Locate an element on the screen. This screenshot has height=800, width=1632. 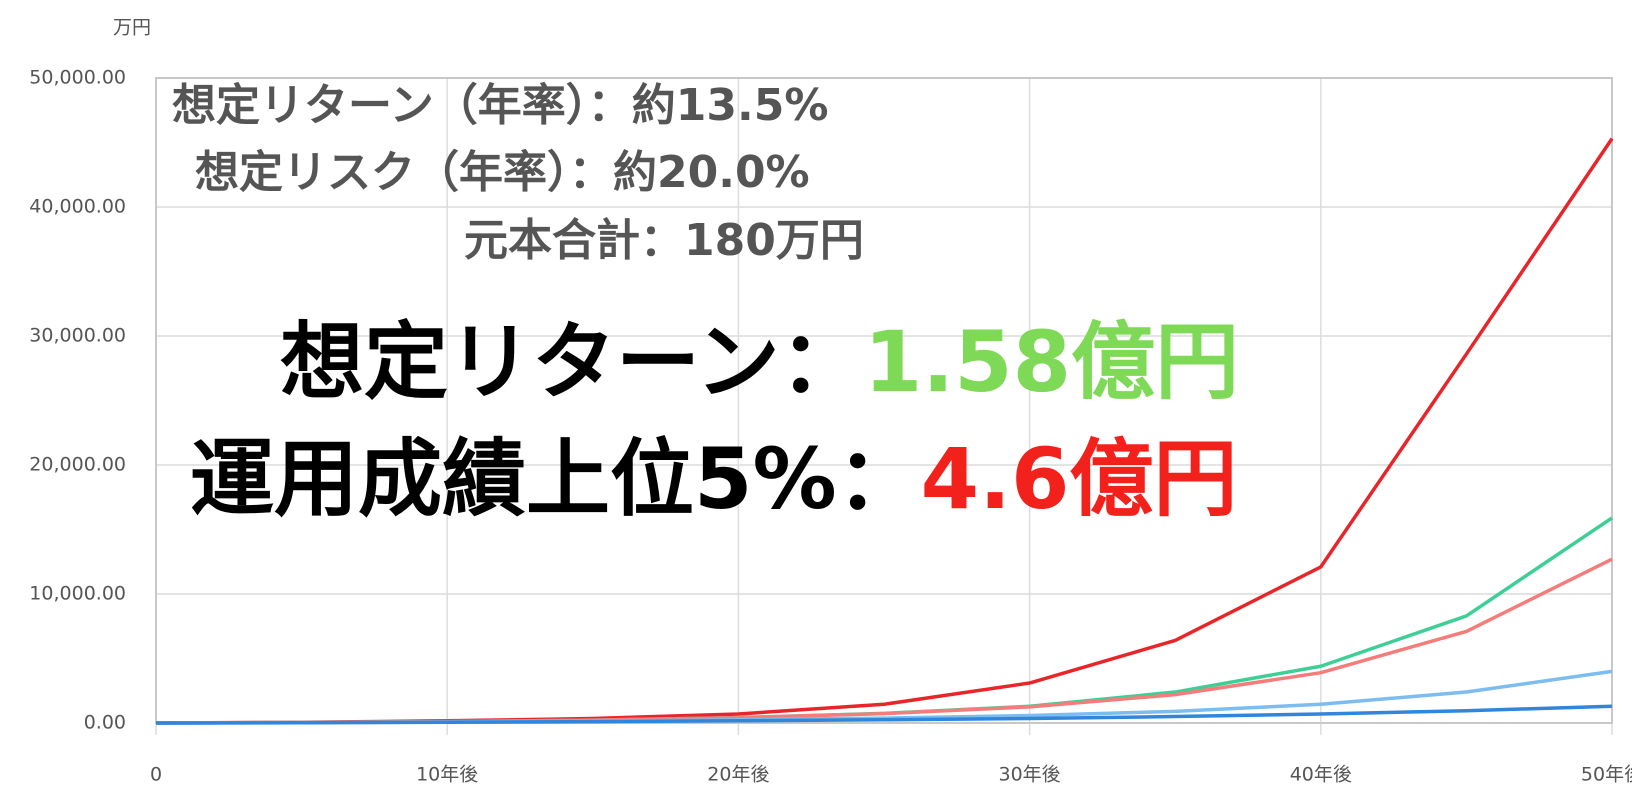
annotation: 想定リスク（年率）：約20.0% is located at coordinates (502, 172).